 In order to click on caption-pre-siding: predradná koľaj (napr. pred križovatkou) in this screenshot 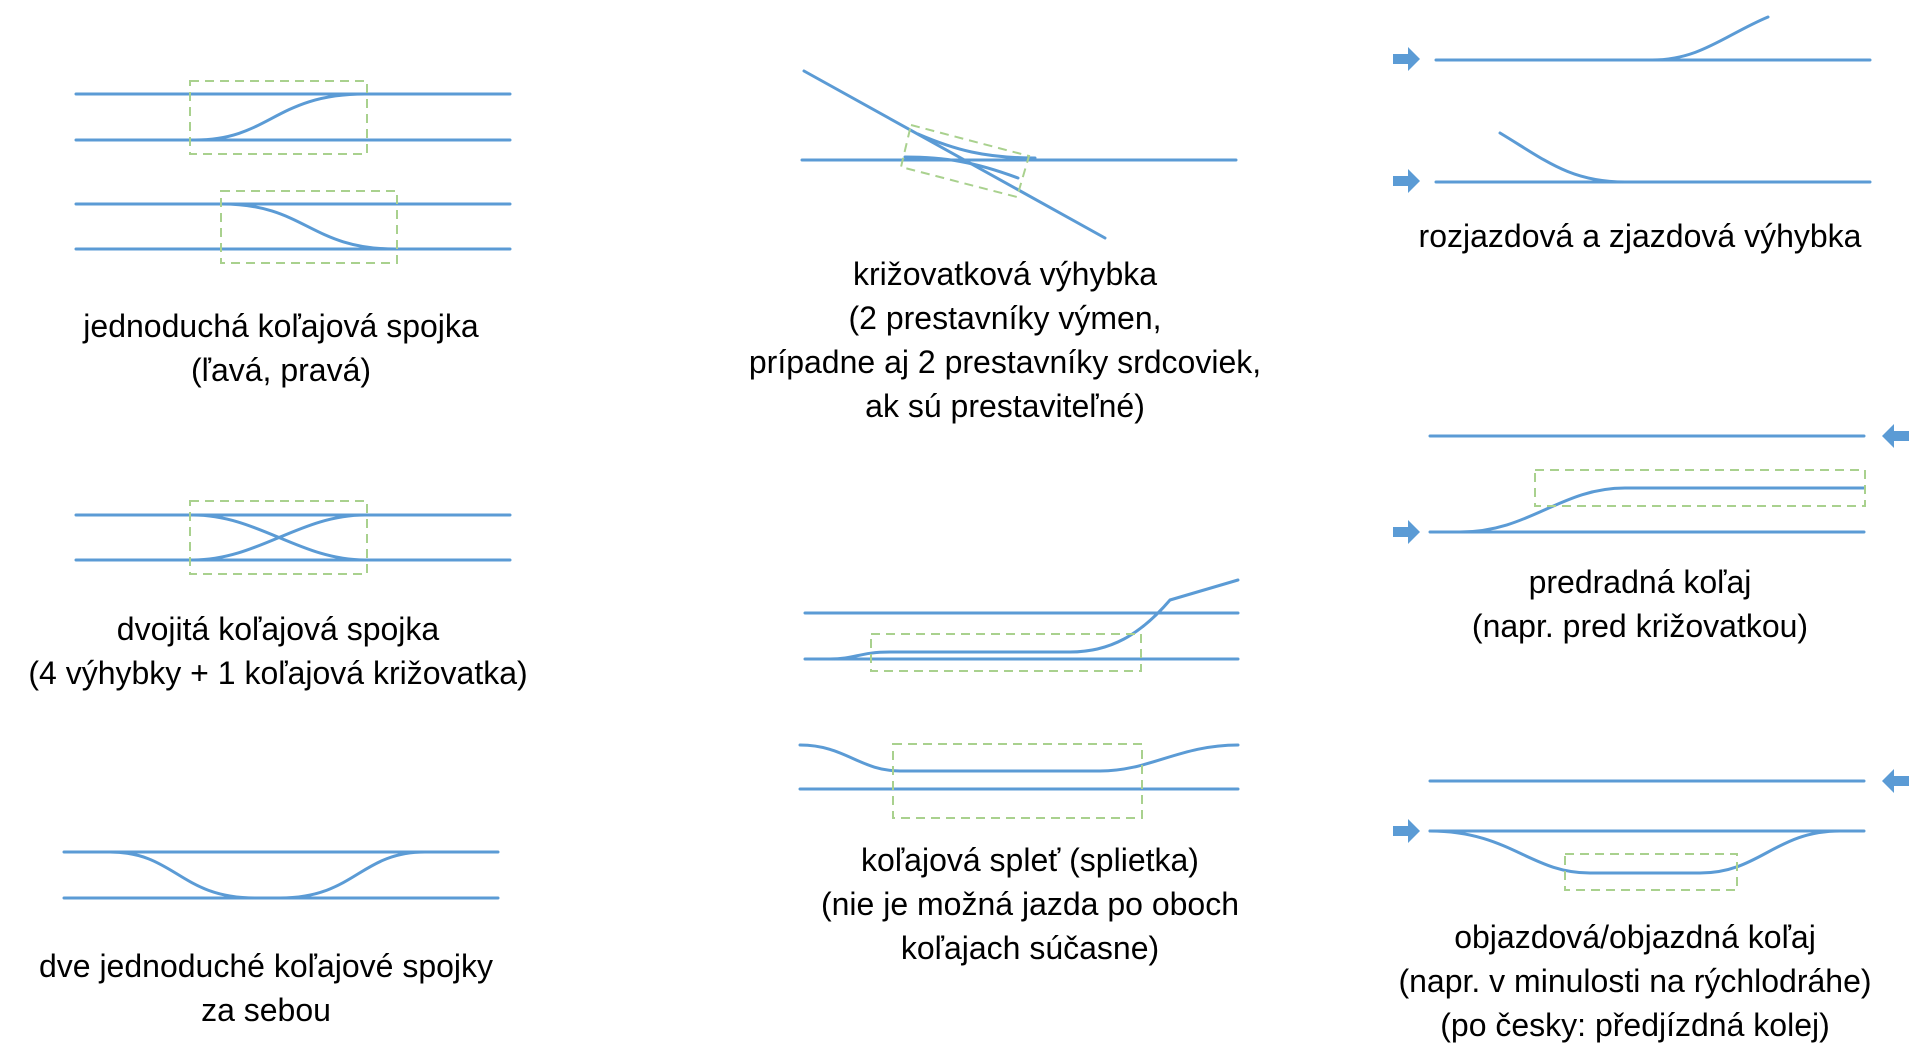, I will do `click(1640, 604)`.